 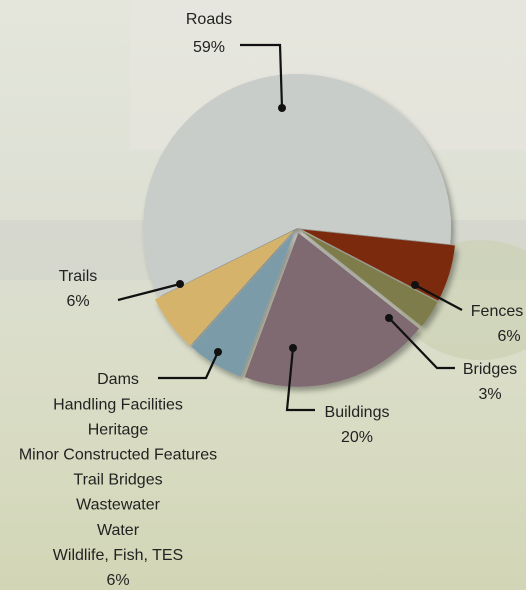 What do you see at coordinates (118, 505) in the screenshot?
I see `category-label: Wastewater` at bounding box center [118, 505].